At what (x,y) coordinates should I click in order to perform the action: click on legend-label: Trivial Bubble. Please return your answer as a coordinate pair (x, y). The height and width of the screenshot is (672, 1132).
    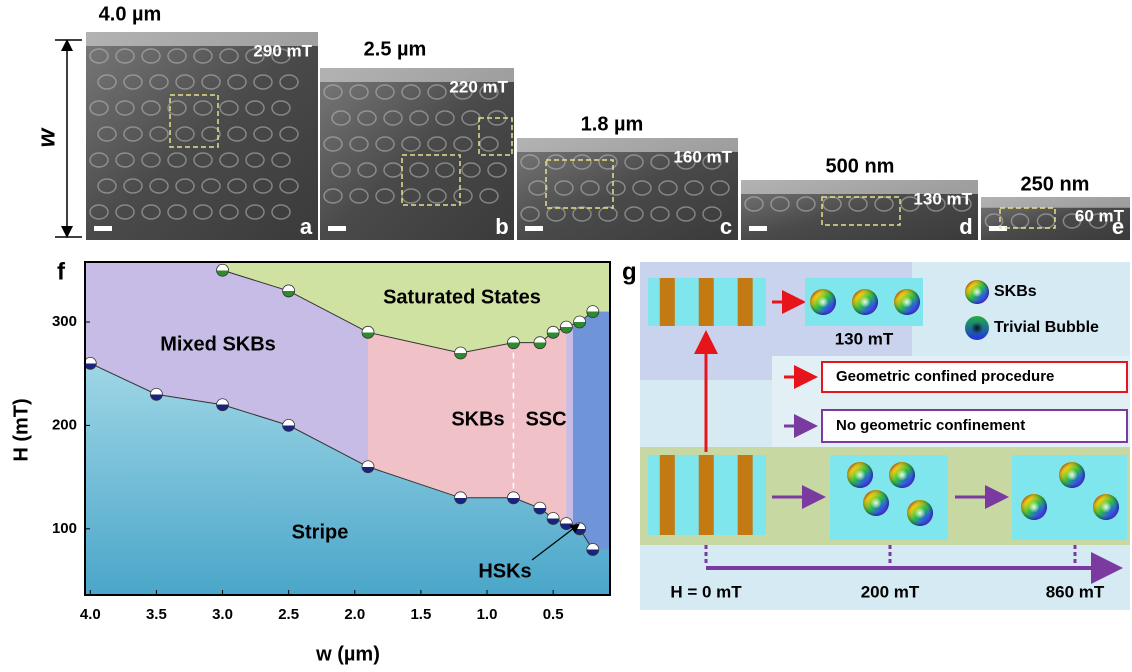
    Looking at the image, I should click on (1046, 327).